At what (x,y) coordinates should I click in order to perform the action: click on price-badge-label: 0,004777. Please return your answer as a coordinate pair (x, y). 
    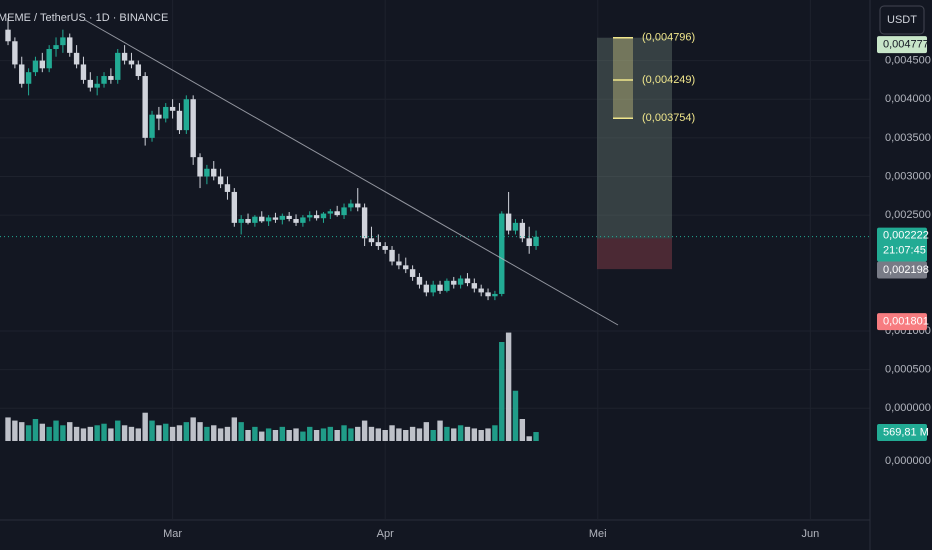
    Looking at the image, I should click on (906, 45).